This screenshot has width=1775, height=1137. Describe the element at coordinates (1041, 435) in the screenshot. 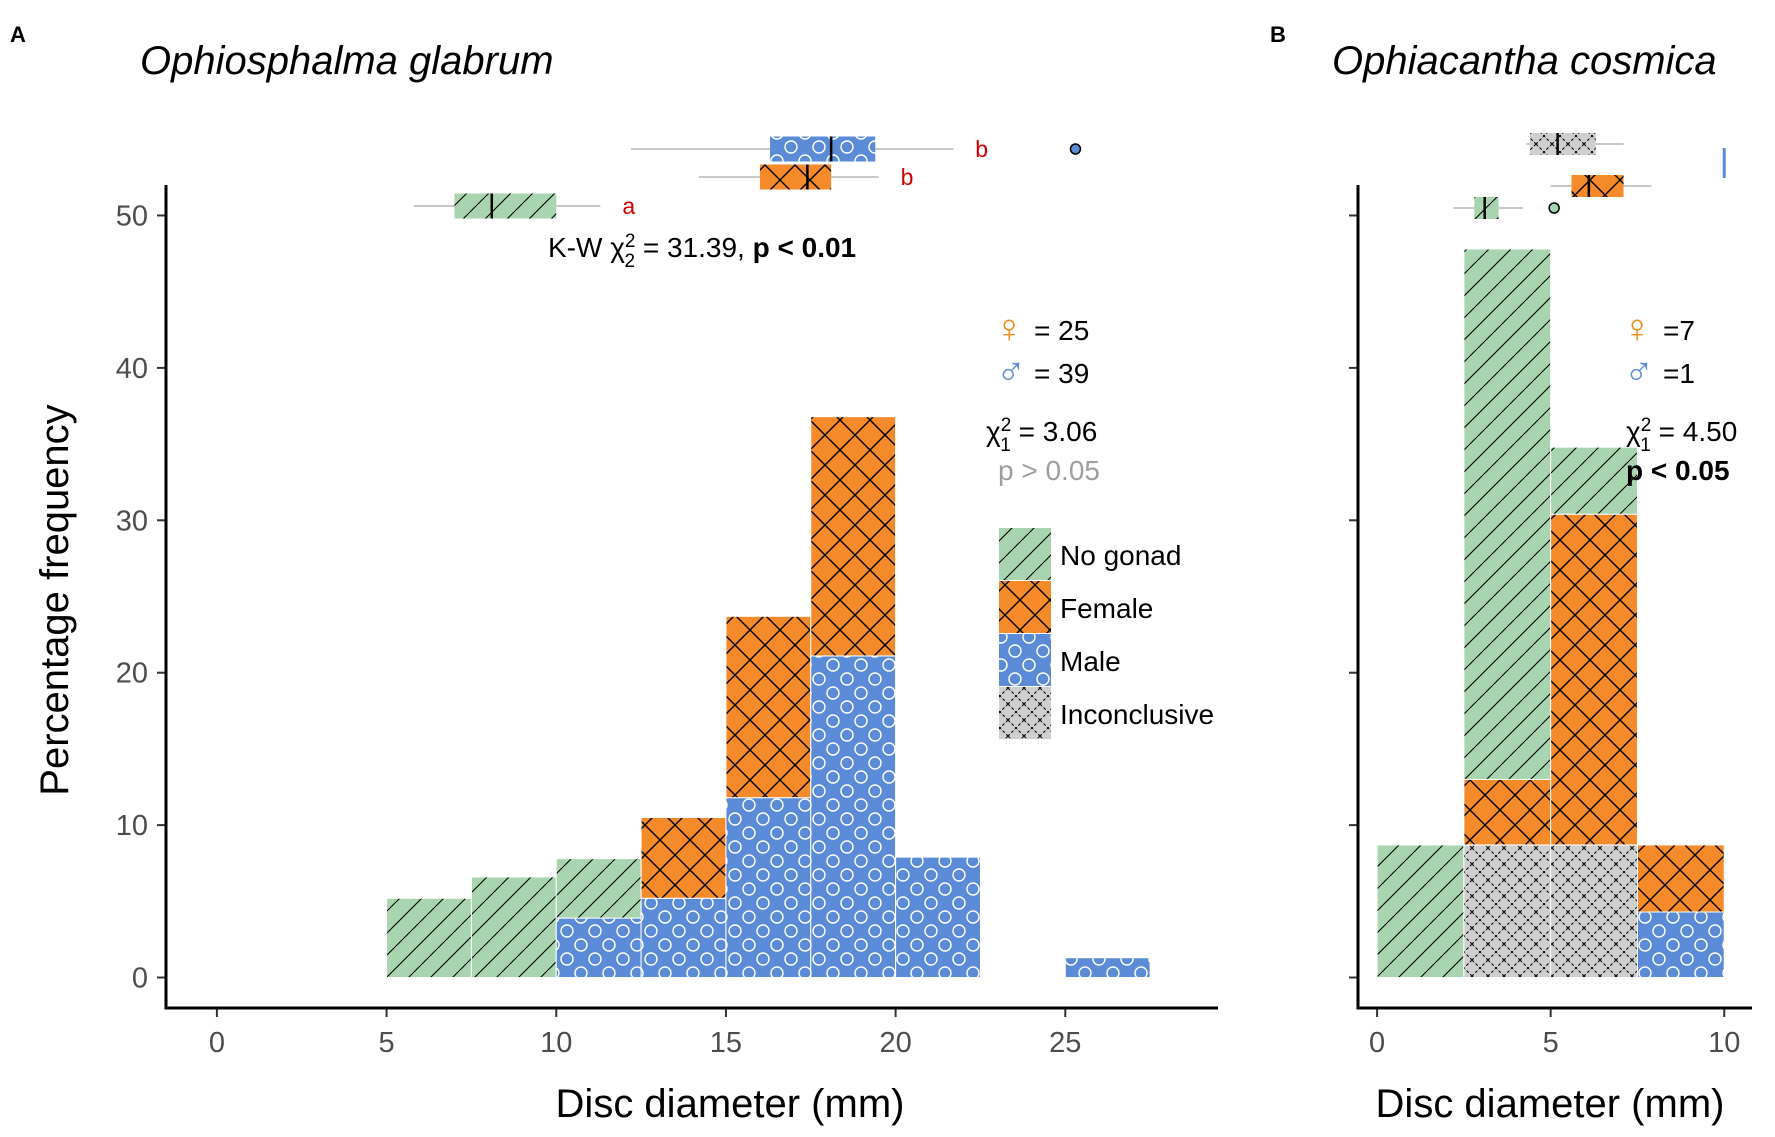

I see `panel-a-chi-test: χ2 1 = 3.06` at that location.